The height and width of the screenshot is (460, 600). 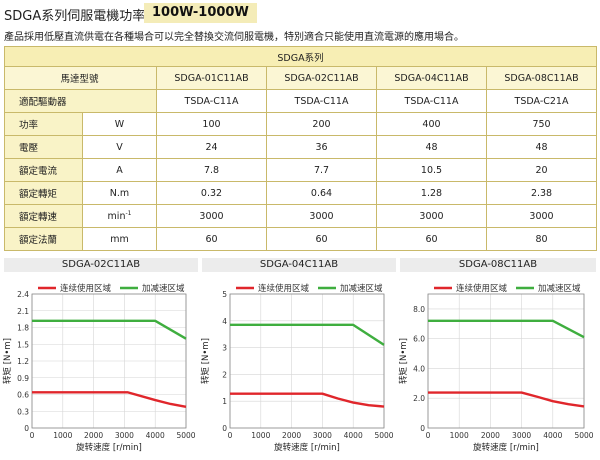 I want to click on value-cell: 36, so click(x=321, y=147).